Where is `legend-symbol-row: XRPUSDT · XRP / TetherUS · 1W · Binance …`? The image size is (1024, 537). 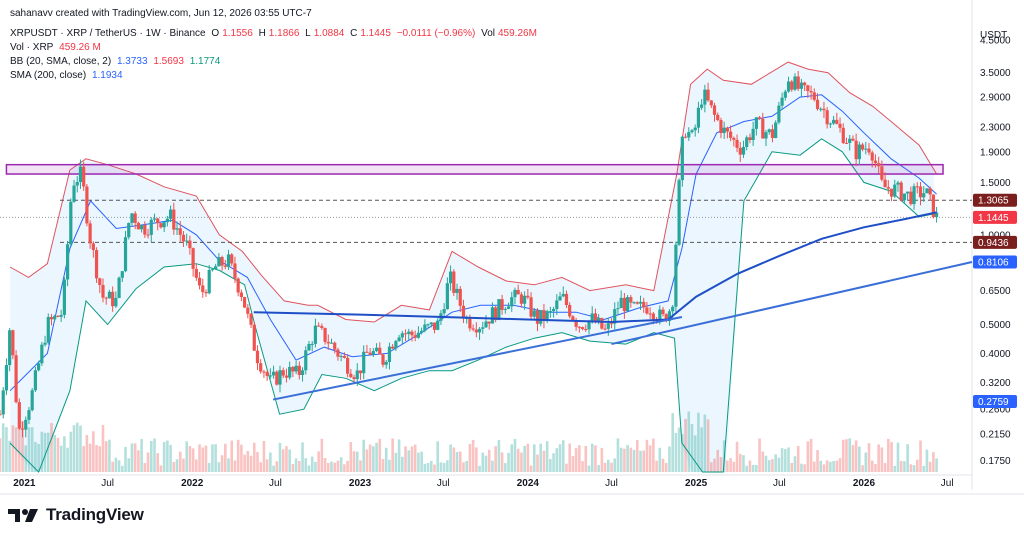
legend-symbol-row: XRPUSDT · XRP / TetherUS · 1W · Binance … is located at coordinates (275, 34).